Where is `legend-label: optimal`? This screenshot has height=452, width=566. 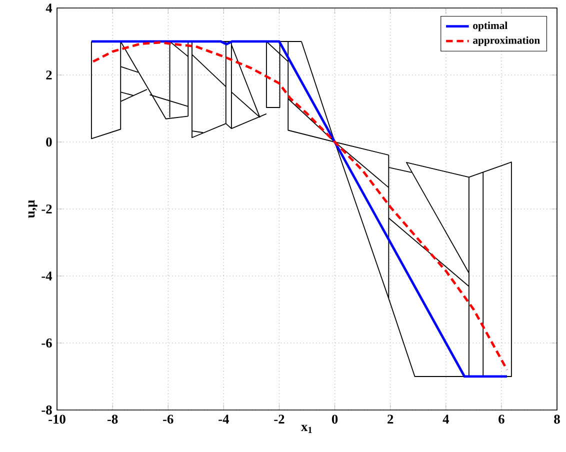 legend-label: optimal is located at coordinates (490, 27).